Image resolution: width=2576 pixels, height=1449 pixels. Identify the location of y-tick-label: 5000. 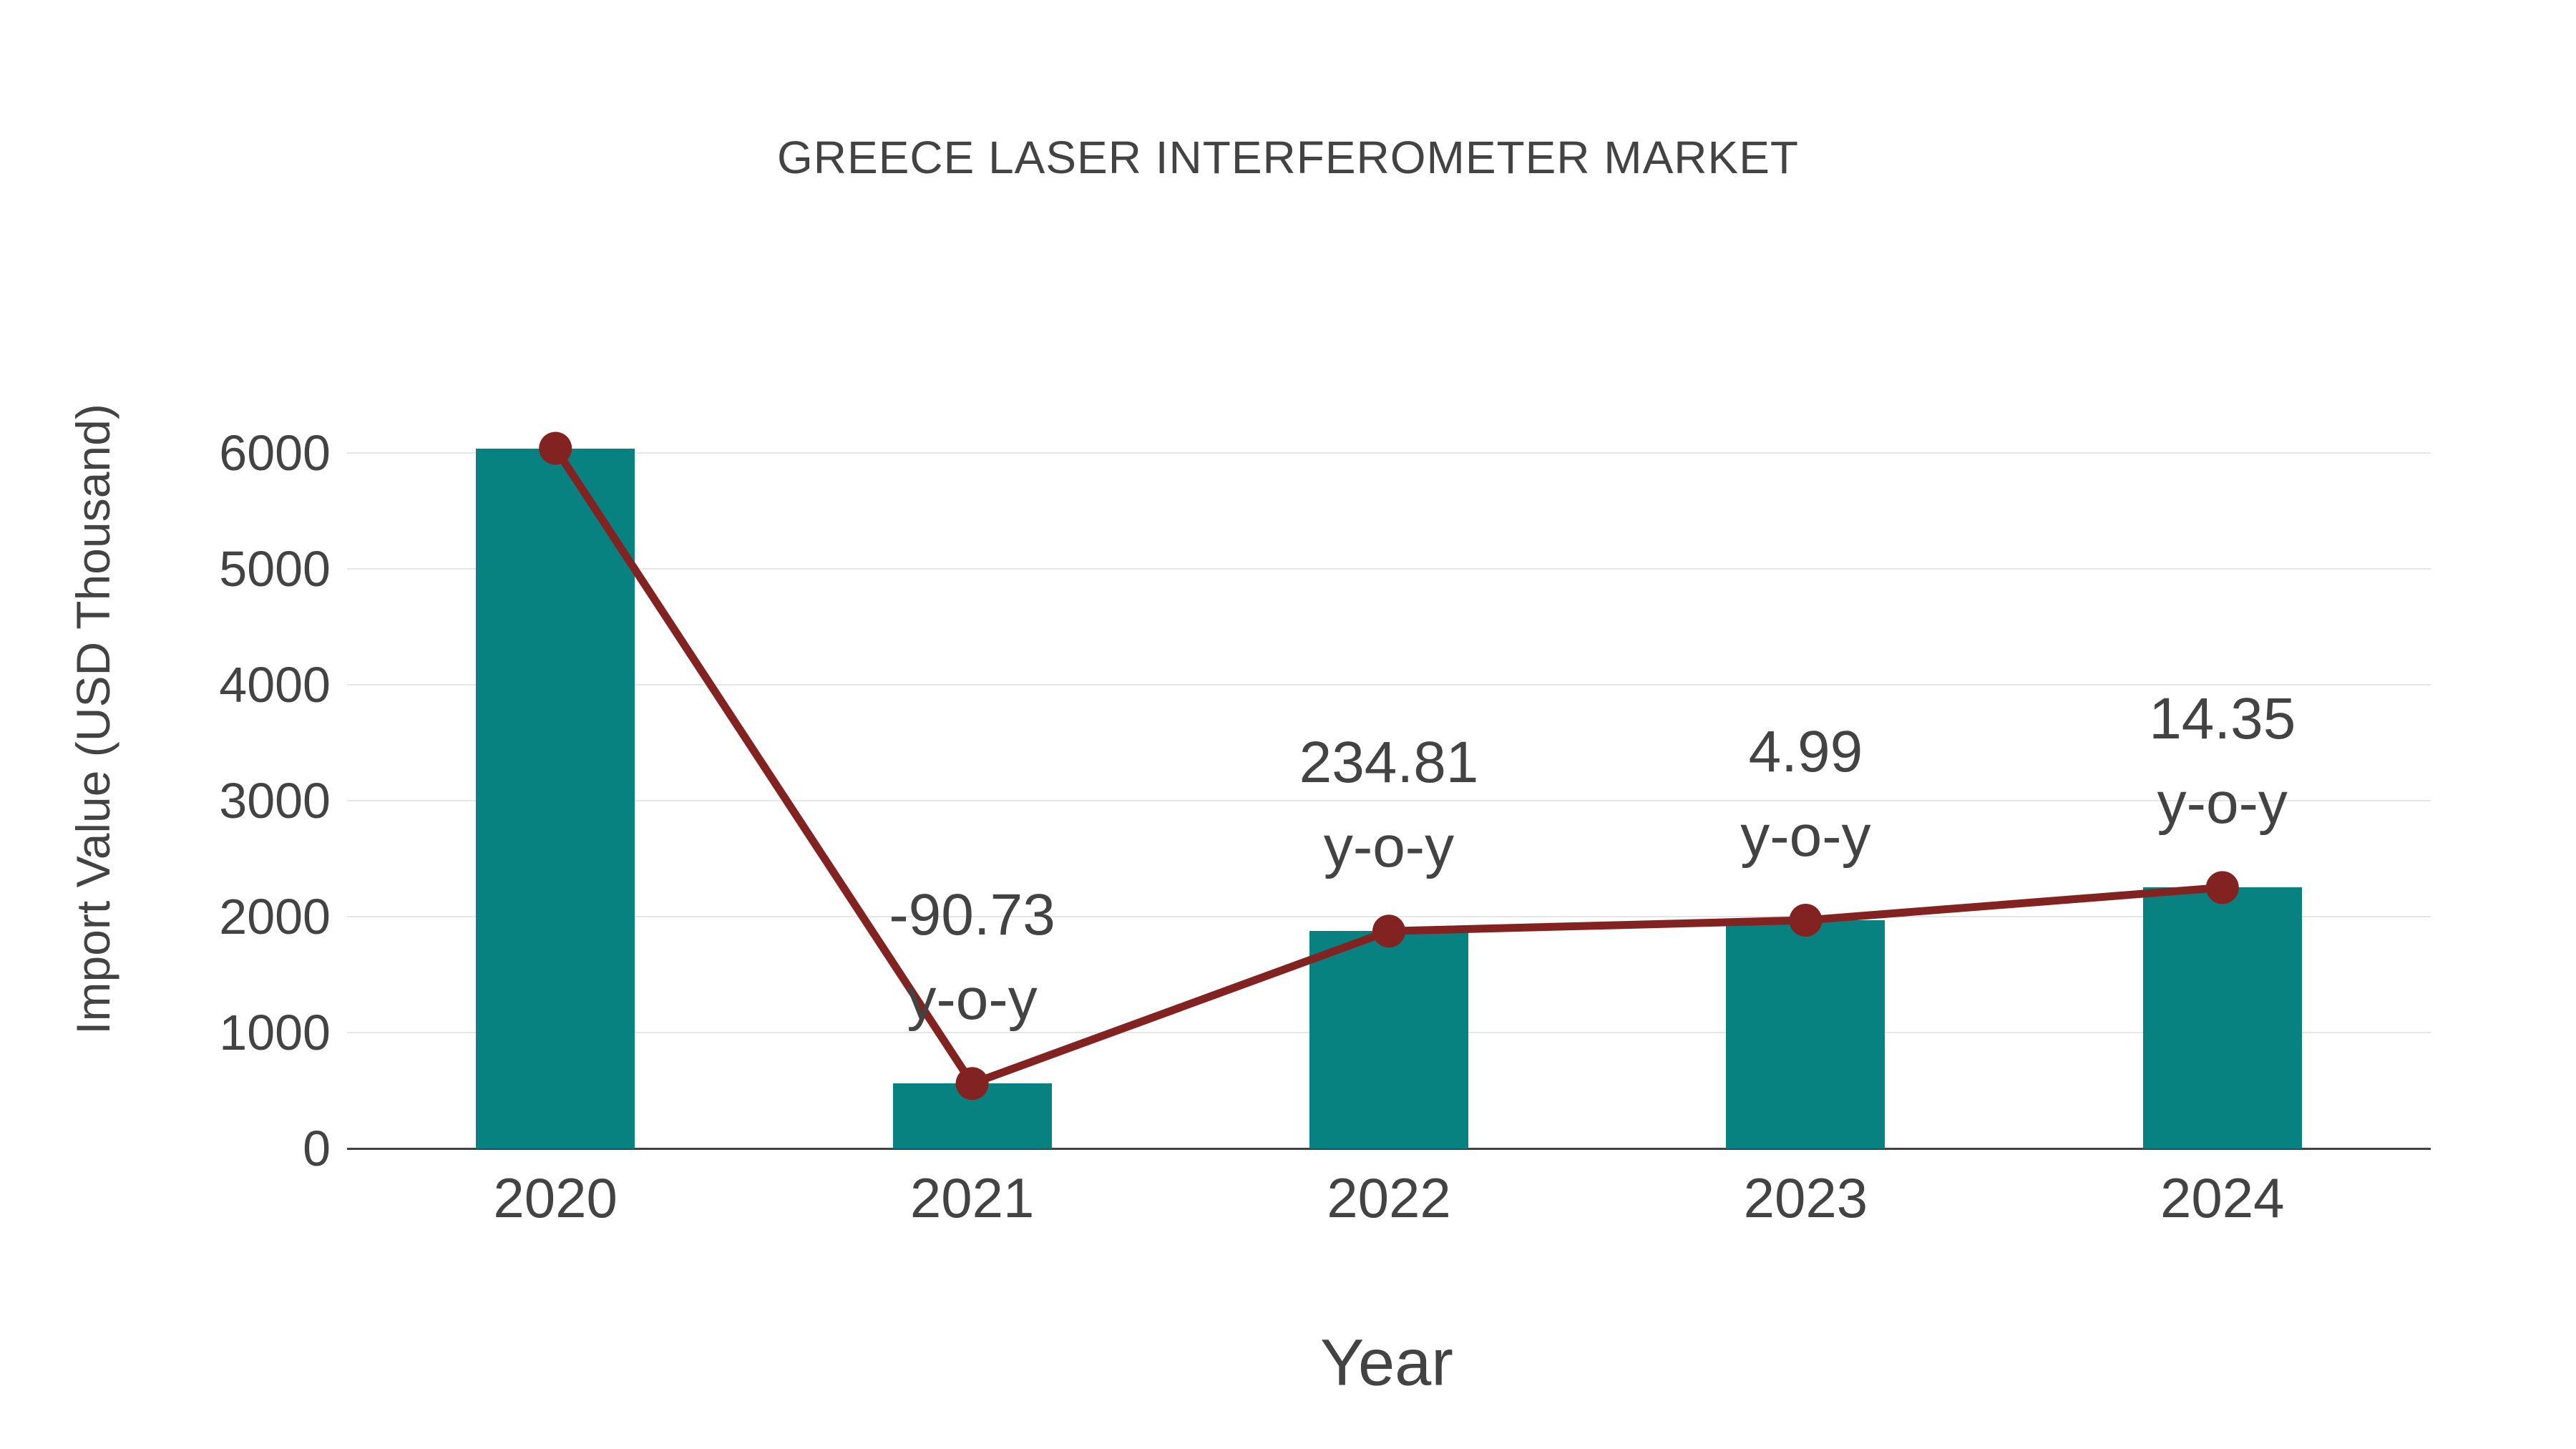
(275, 569).